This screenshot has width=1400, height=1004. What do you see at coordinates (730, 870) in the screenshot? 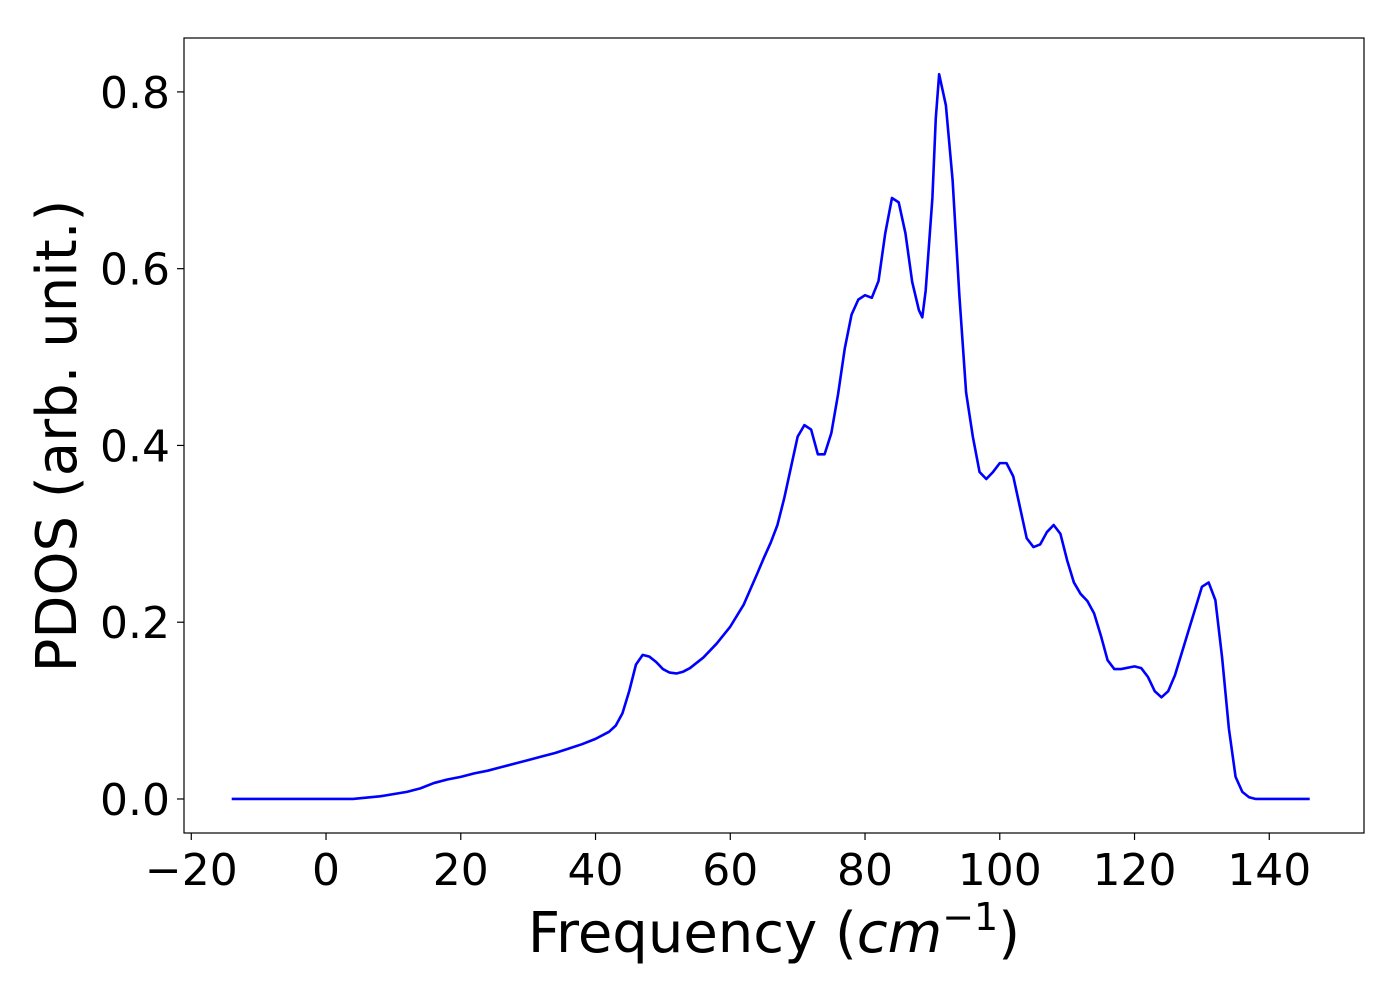
I see `x-tick-label: 60` at bounding box center [730, 870].